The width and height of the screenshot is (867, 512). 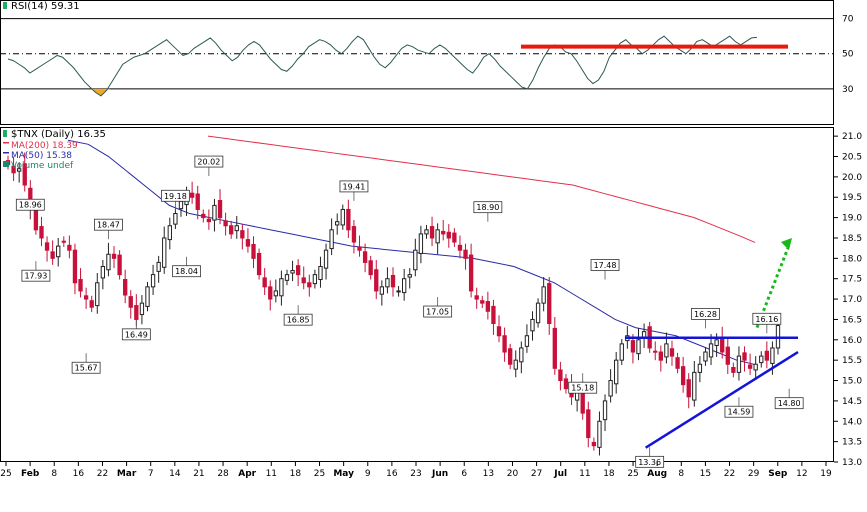 I want to click on x-tick-label: Sep, so click(x=778, y=474).